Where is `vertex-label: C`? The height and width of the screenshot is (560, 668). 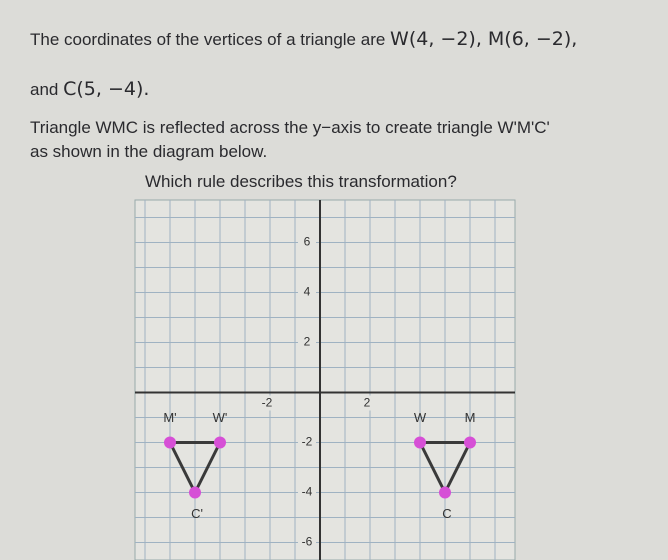
vertex-label: C is located at coordinates (446, 513).